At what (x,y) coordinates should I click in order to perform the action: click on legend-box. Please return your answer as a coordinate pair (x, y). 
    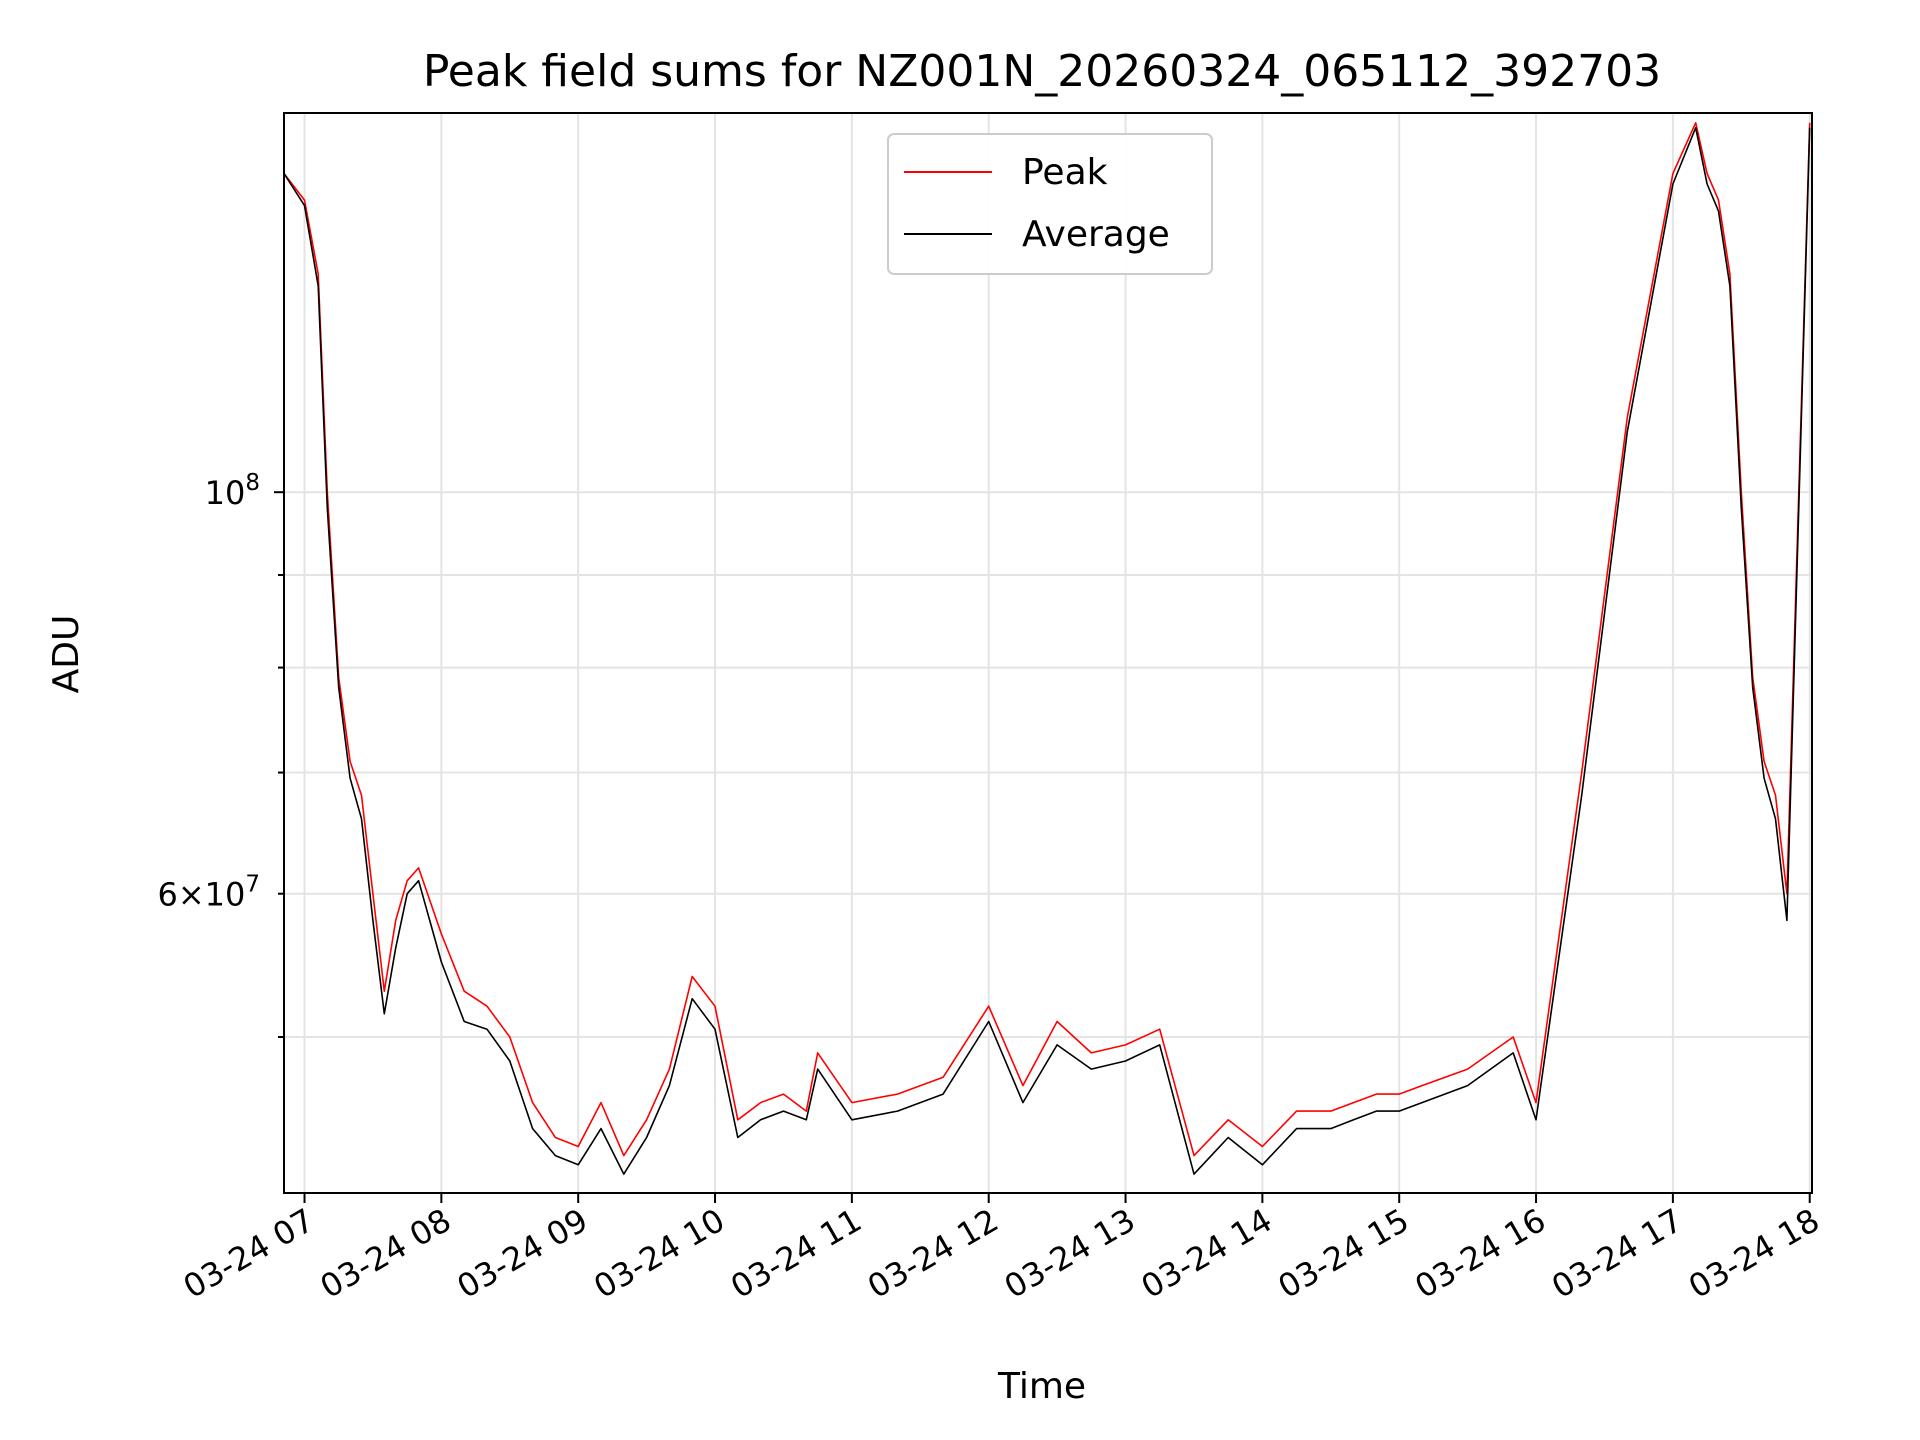
    Looking at the image, I should click on (1050, 204).